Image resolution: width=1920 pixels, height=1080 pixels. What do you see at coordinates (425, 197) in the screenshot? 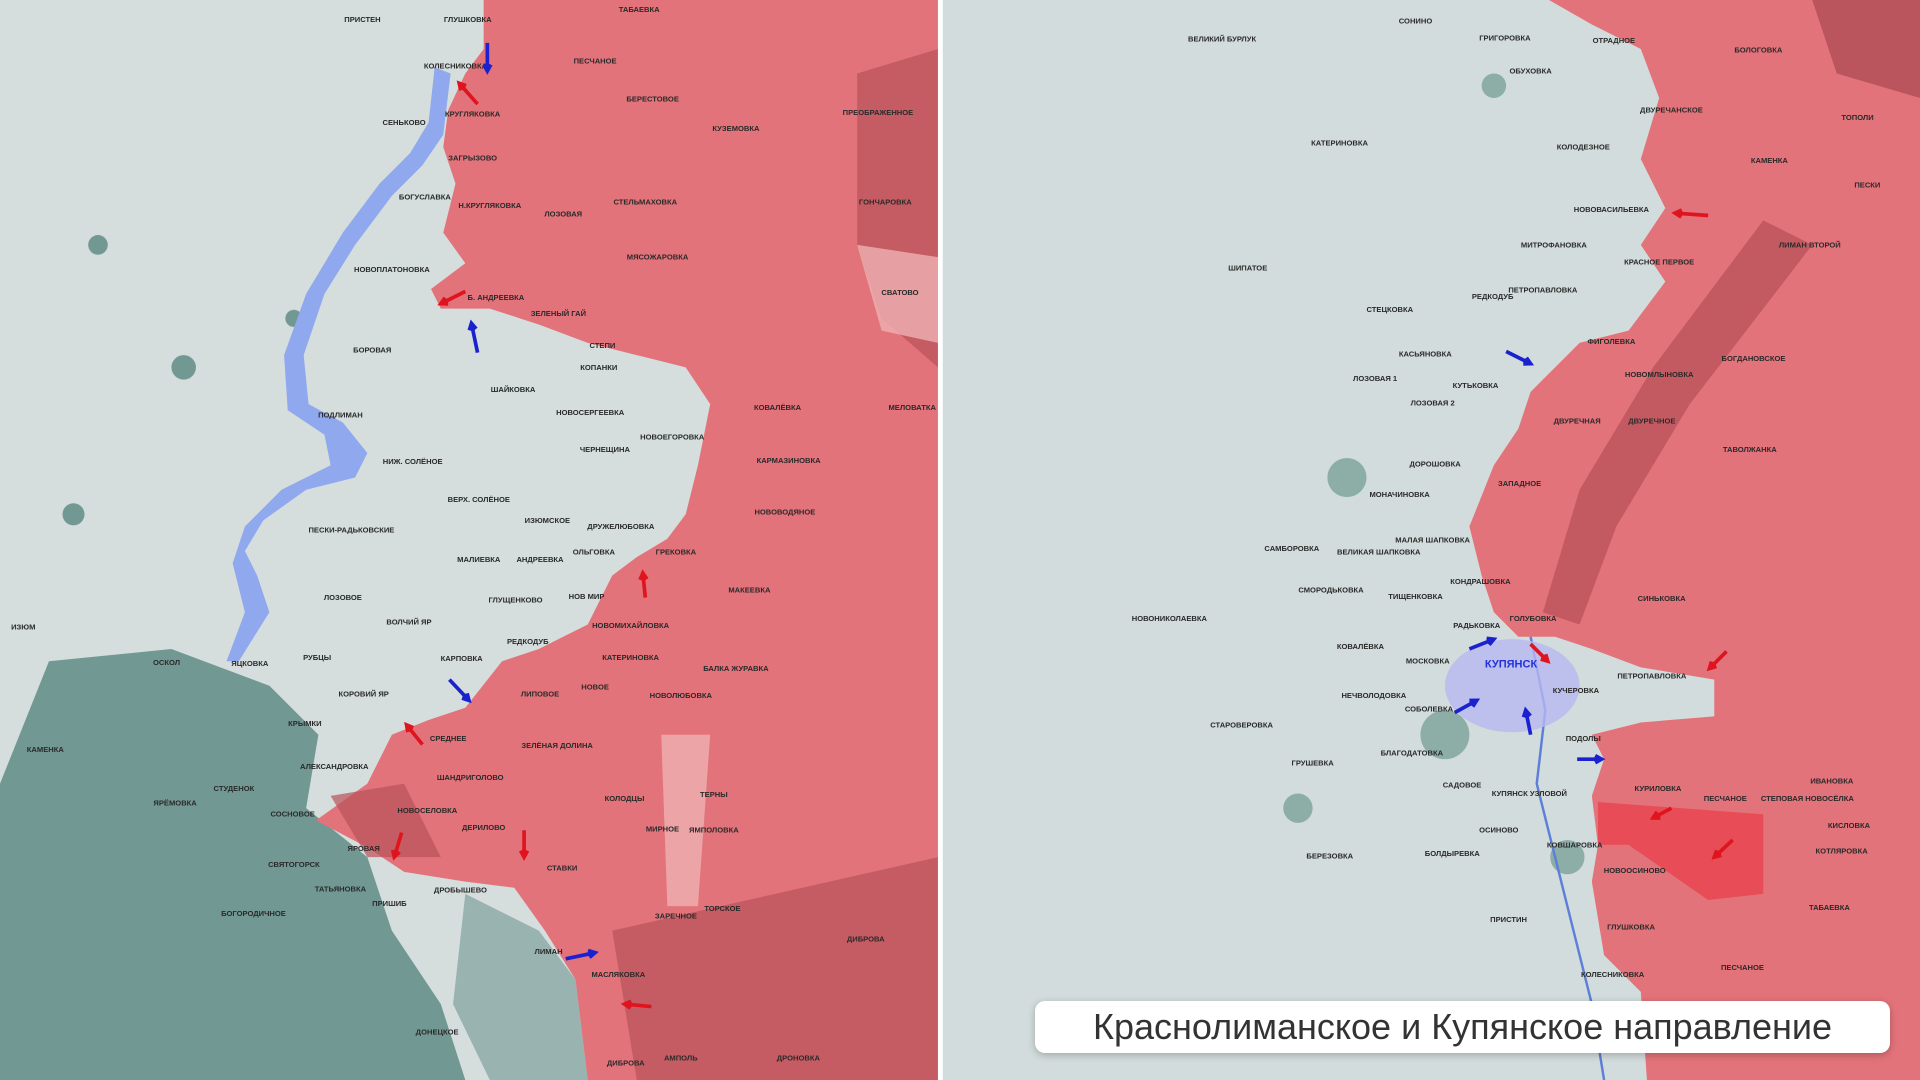
I see `place-label: БОГУСЛАВКА` at bounding box center [425, 197].